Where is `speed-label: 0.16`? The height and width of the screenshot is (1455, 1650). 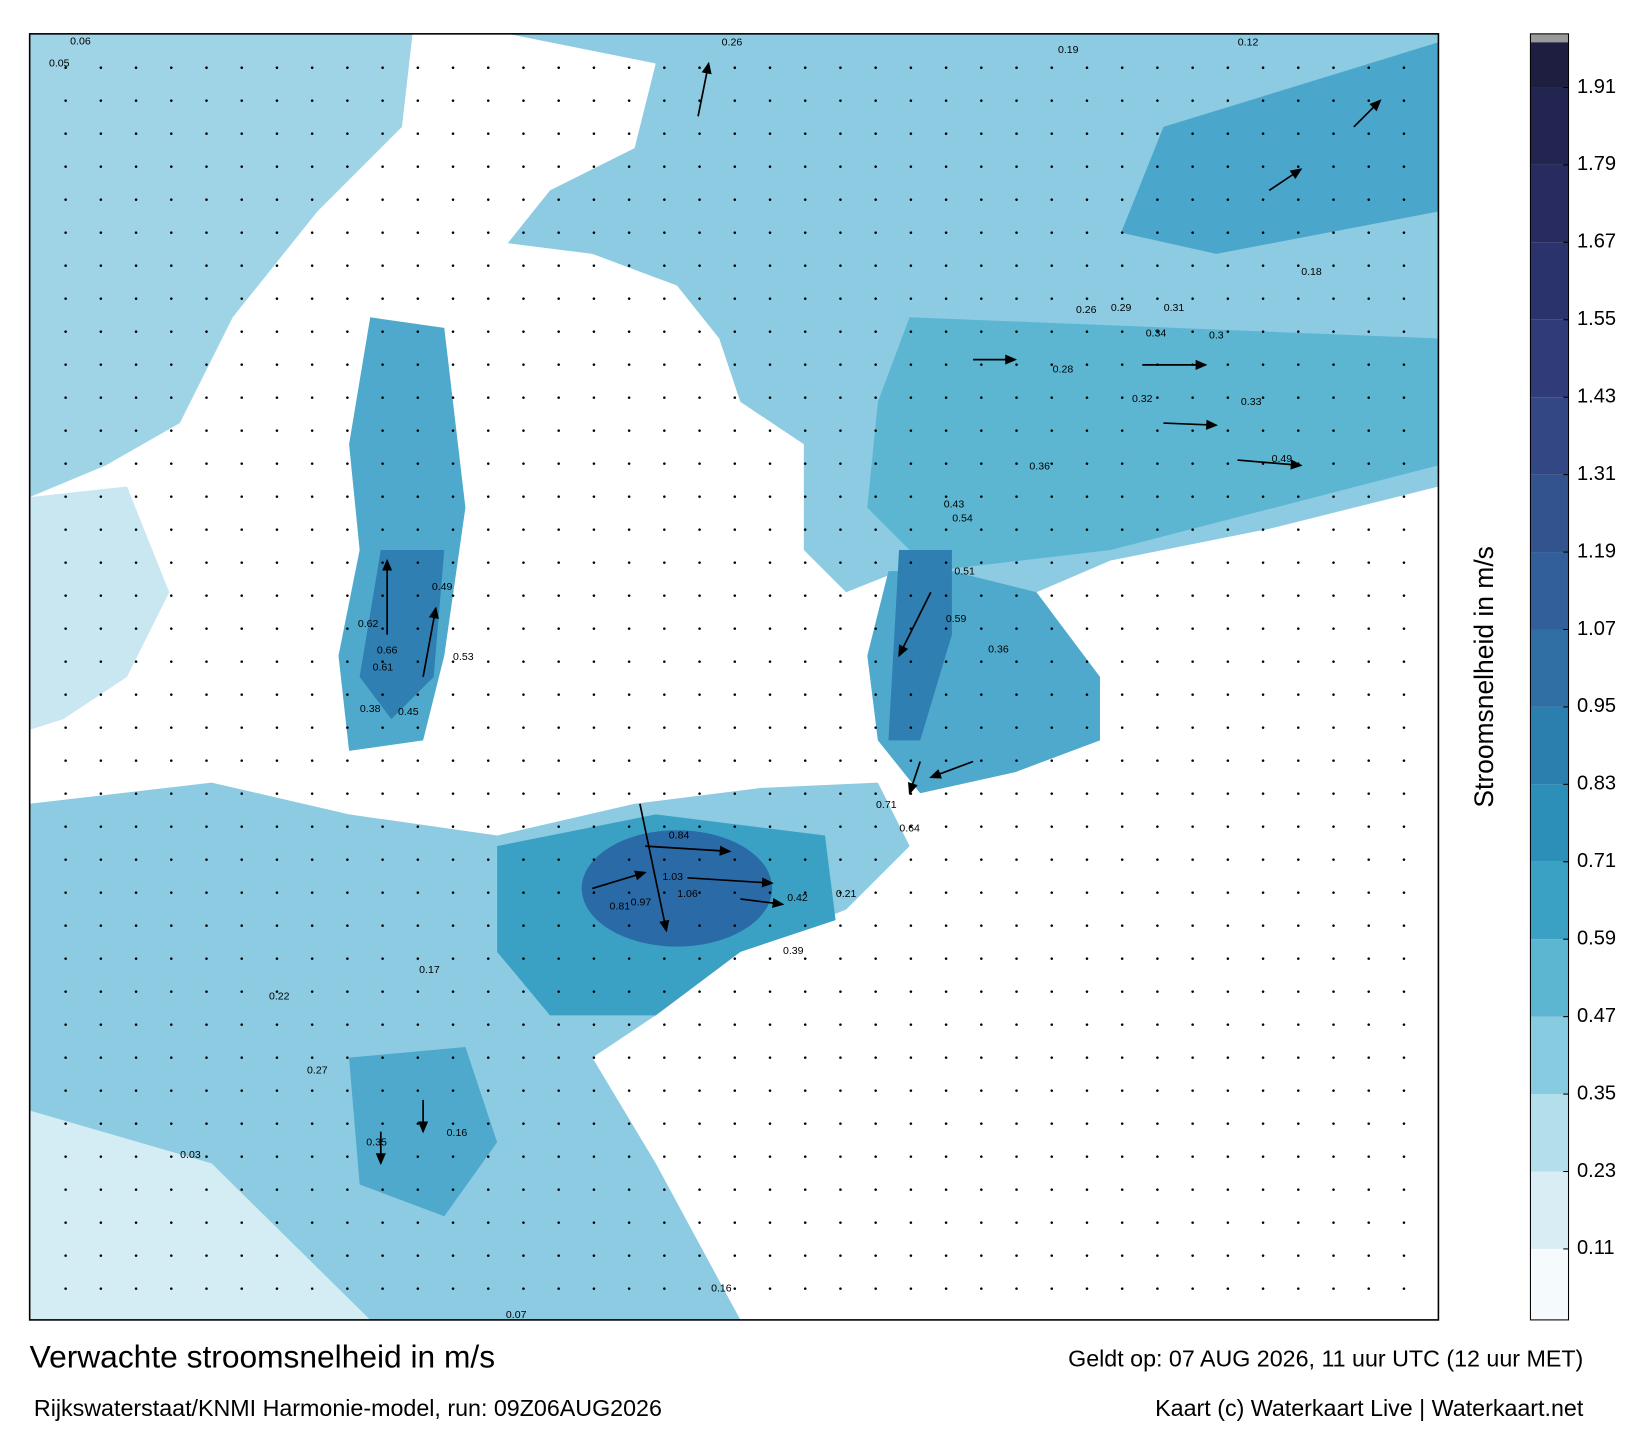
speed-label: 0.16 is located at coordinates (721, 1288).